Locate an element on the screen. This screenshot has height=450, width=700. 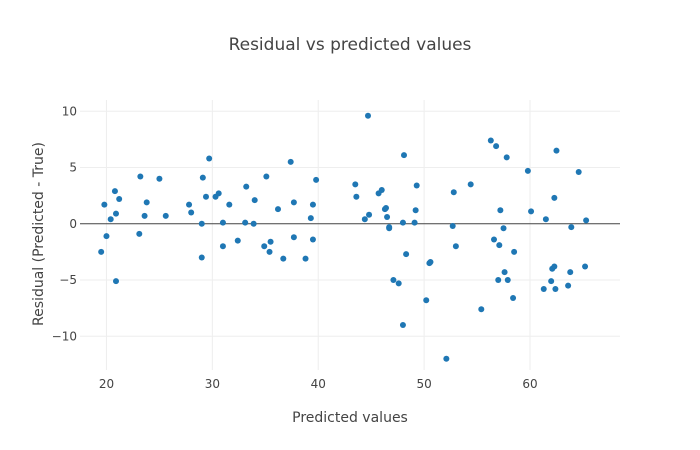
chart-title: Residual vs predicted values is located at coordinates (350, 45).